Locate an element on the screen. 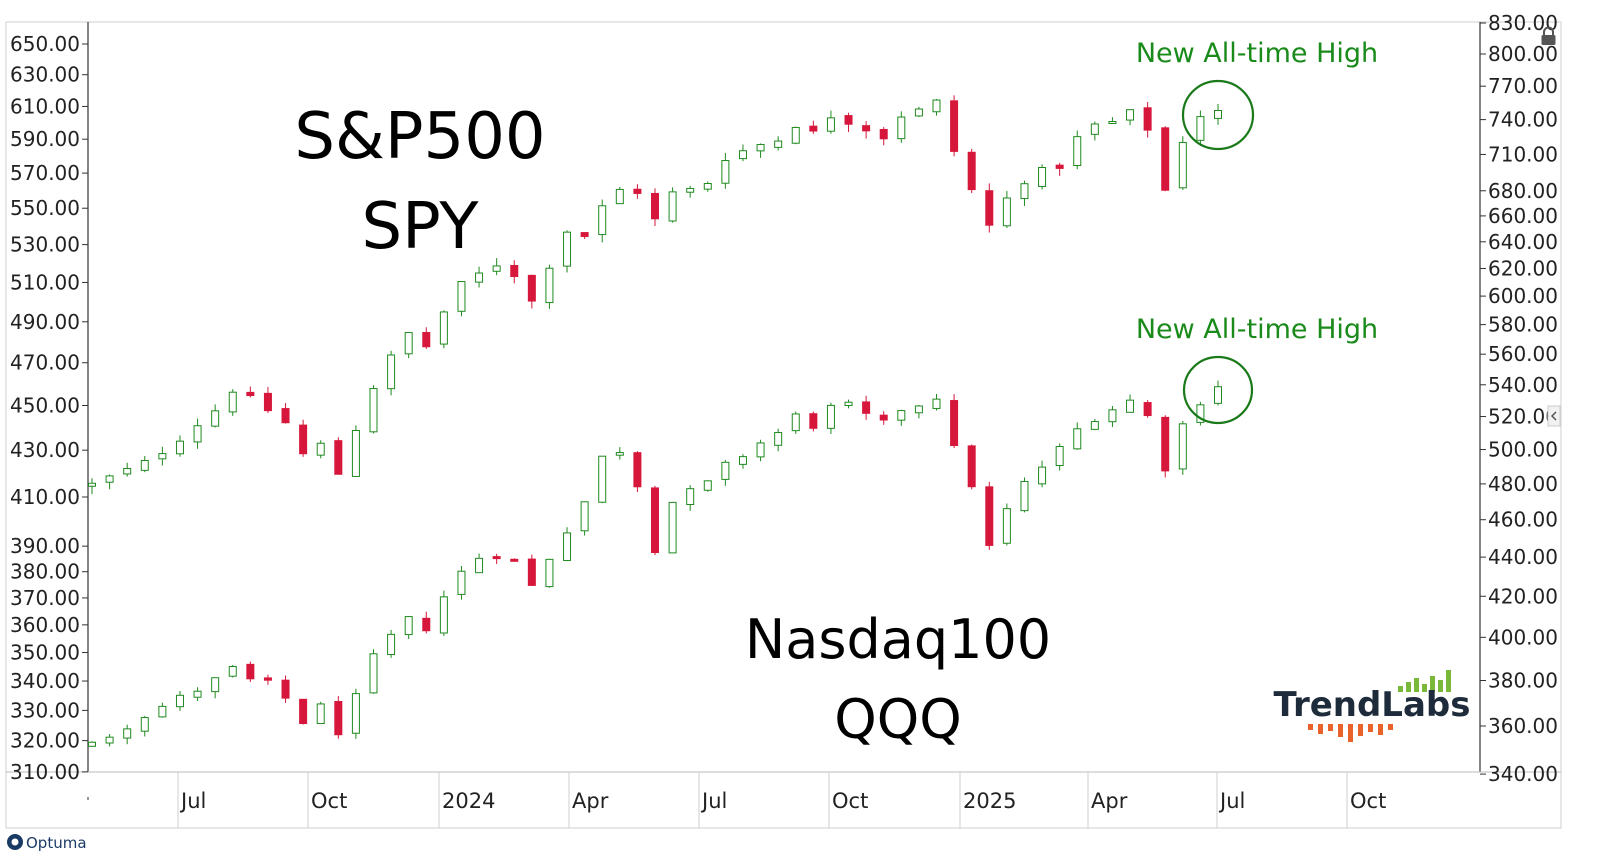 The image size is (1600, 868). trendlabs-logo: TrendLabs is located at coordinates (1372, 706).